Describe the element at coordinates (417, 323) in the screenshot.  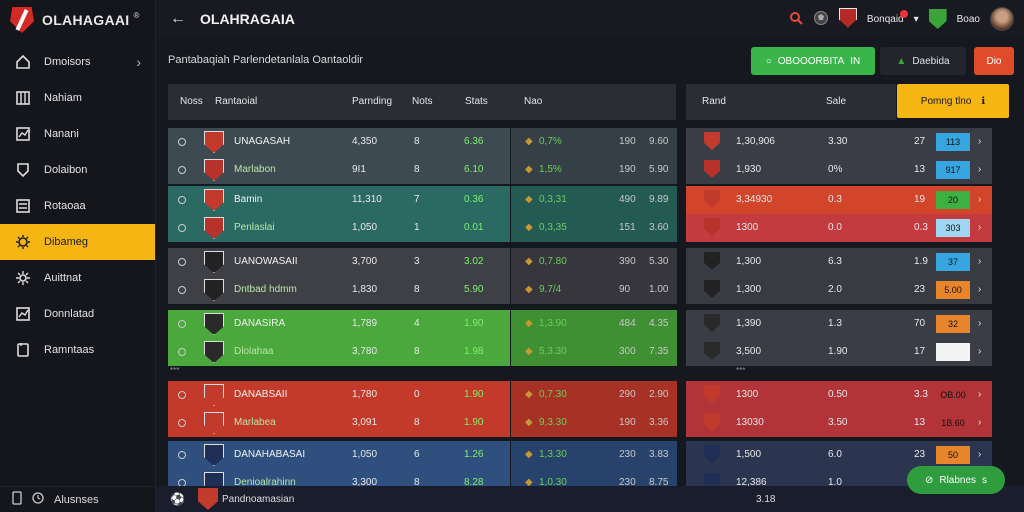
I see `nots-value: 4` at that location.